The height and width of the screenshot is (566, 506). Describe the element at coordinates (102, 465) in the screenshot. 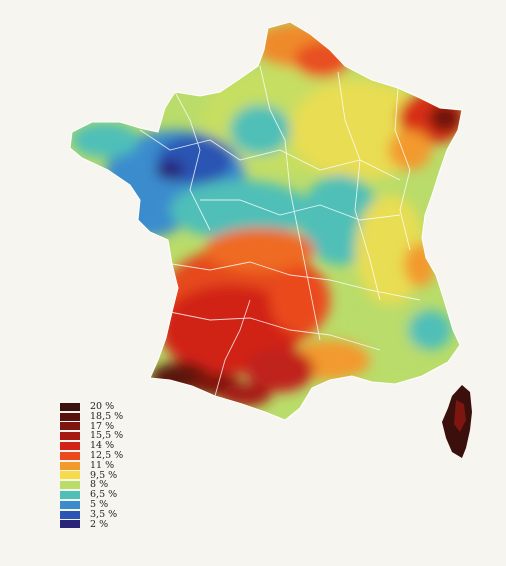

I see `legend-label: 11 %` at that location.